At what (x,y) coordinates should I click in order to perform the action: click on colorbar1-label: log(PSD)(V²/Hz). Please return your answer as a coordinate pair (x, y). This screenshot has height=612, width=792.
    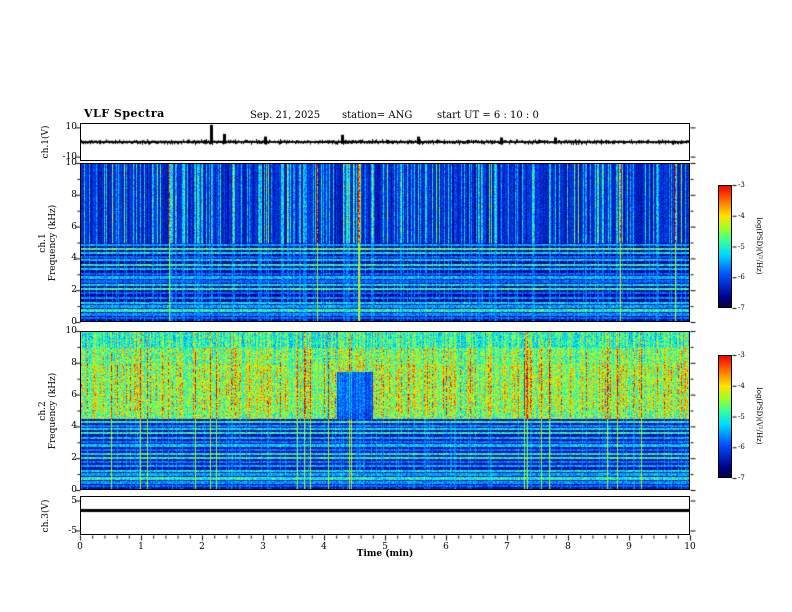
    Looking at the image, I should click on (759, 246).